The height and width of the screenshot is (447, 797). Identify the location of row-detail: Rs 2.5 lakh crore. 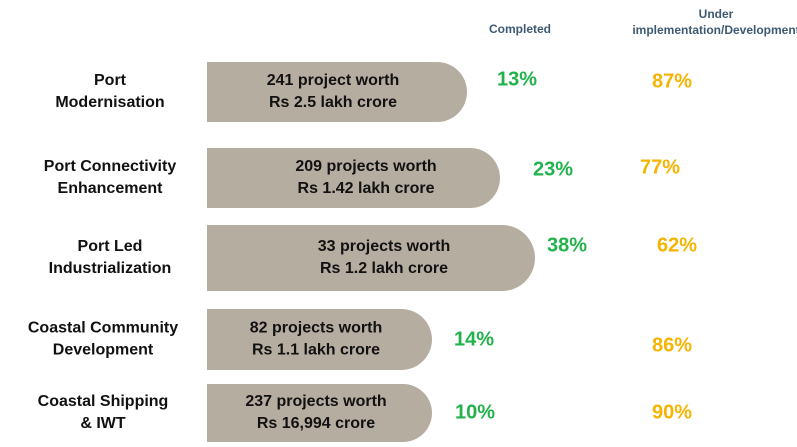
(333, 102).